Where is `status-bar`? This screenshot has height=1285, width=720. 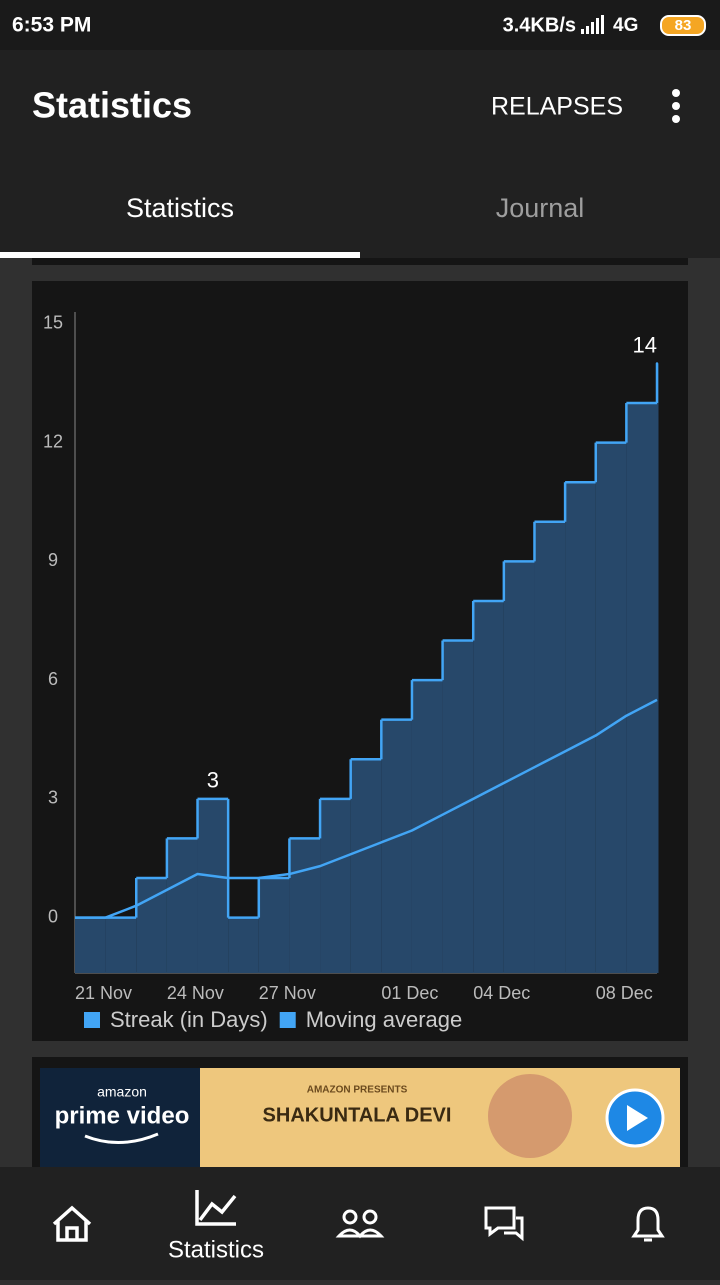
status-bar is located at coordinates (360, 25).